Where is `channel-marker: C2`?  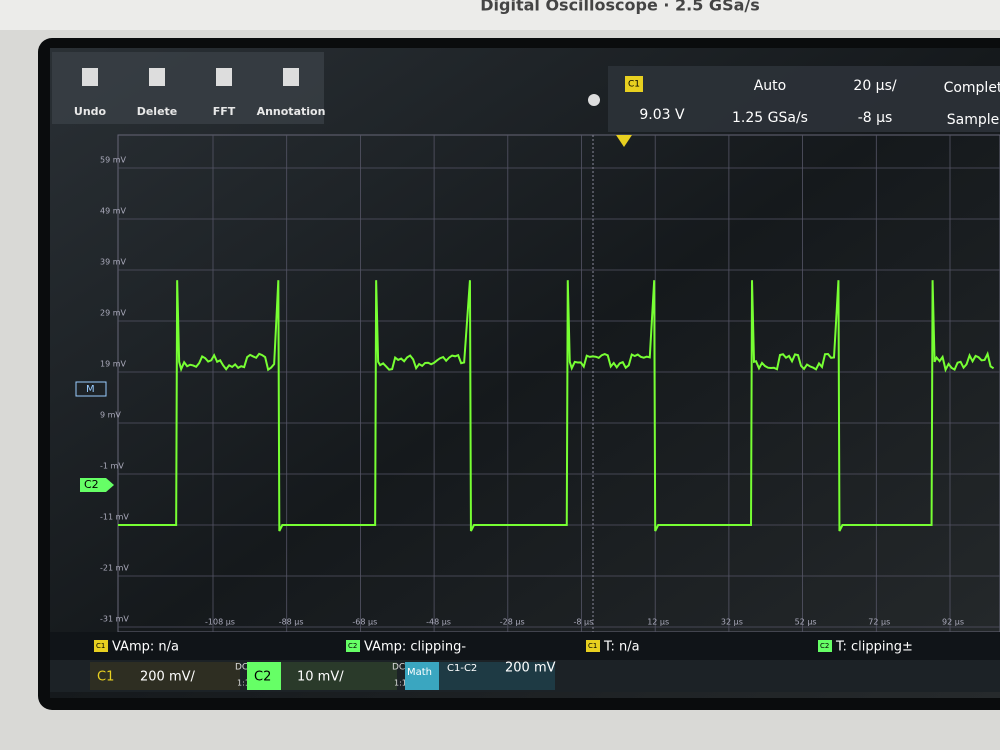
channel-marker: C2 is located at coordinates (91, 484).